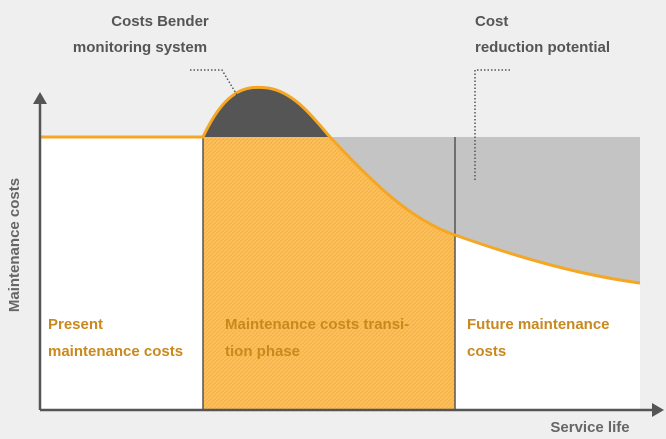  I want to click on annotation: monitoring system, so click(140, 47).